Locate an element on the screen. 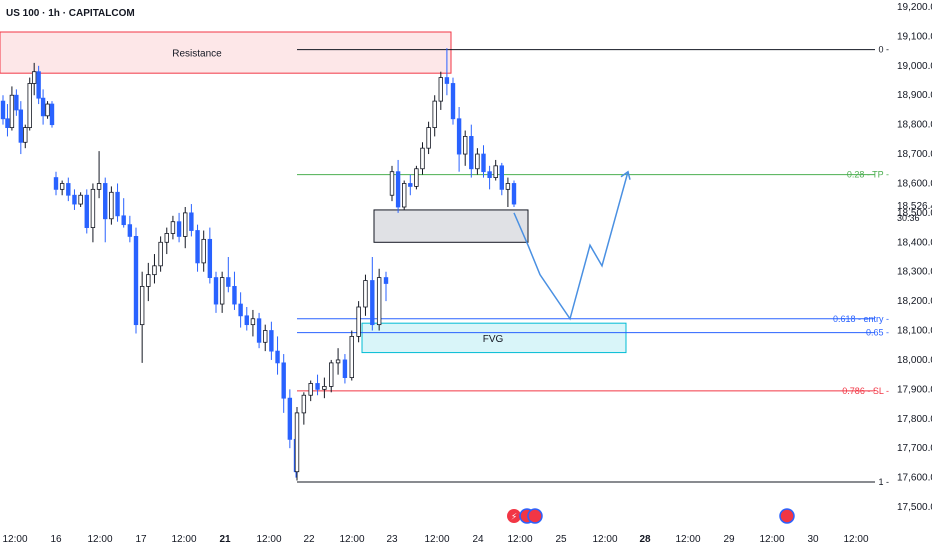 This screenshot has height=550, width=932. price-tick-label: 19,100.0 is located at coordinates (914, 36).